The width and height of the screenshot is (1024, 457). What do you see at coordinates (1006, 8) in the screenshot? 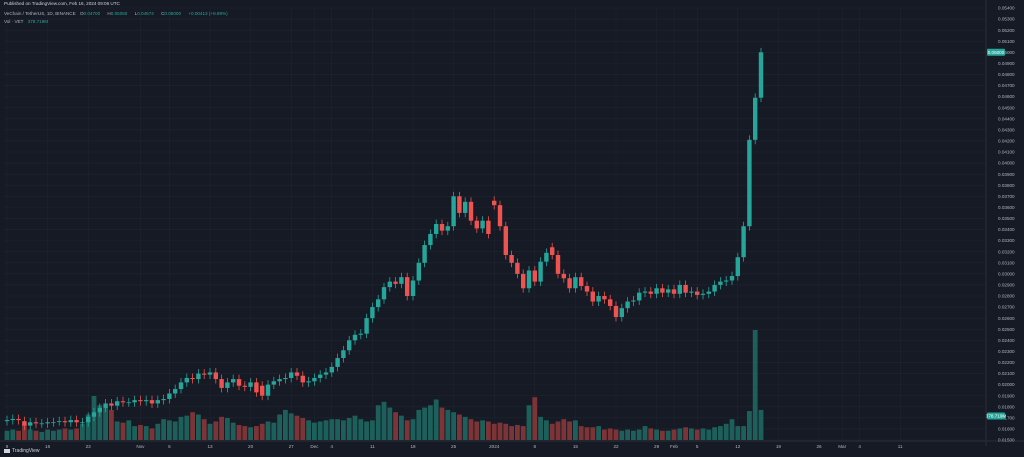
I see `price-tick-label: 0.05400` at bounding box center [1006, 8].